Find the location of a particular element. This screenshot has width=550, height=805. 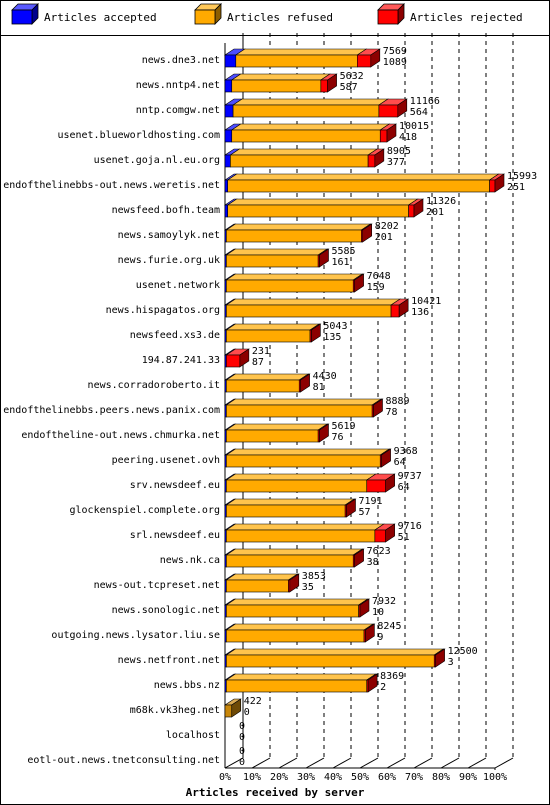

value-total-11: 5043 is located at coordinates (335, 326).